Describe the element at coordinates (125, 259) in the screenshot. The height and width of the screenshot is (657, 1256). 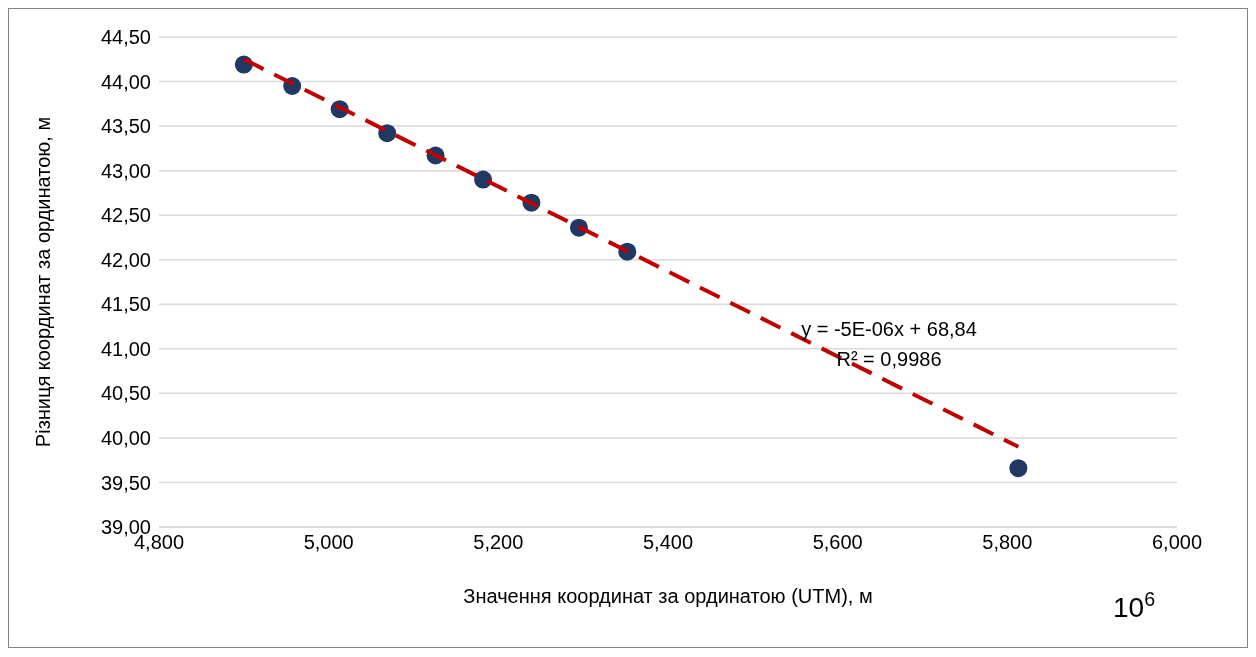
I see `y-tick-label: 42,00` at that location.